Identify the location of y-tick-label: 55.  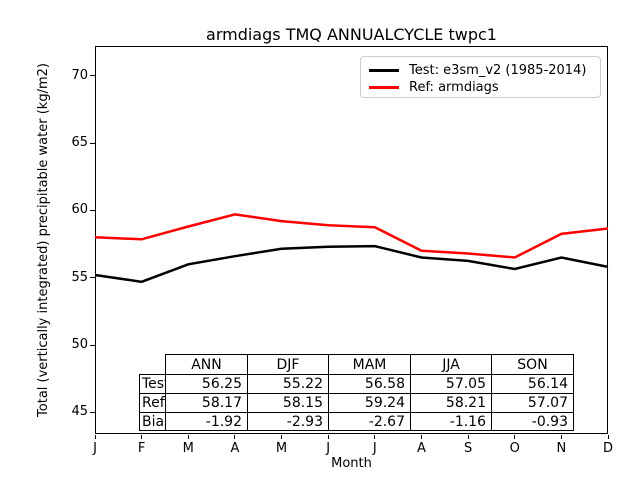
(79, 277).